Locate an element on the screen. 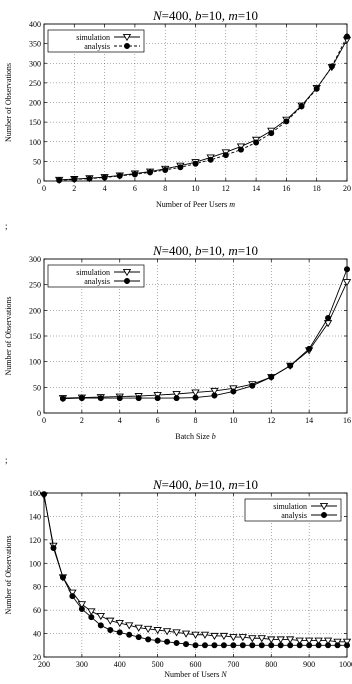 The width and height of the screenshot is (352, 684). x-tick-label: 16 is located at coordinates (347, 420).